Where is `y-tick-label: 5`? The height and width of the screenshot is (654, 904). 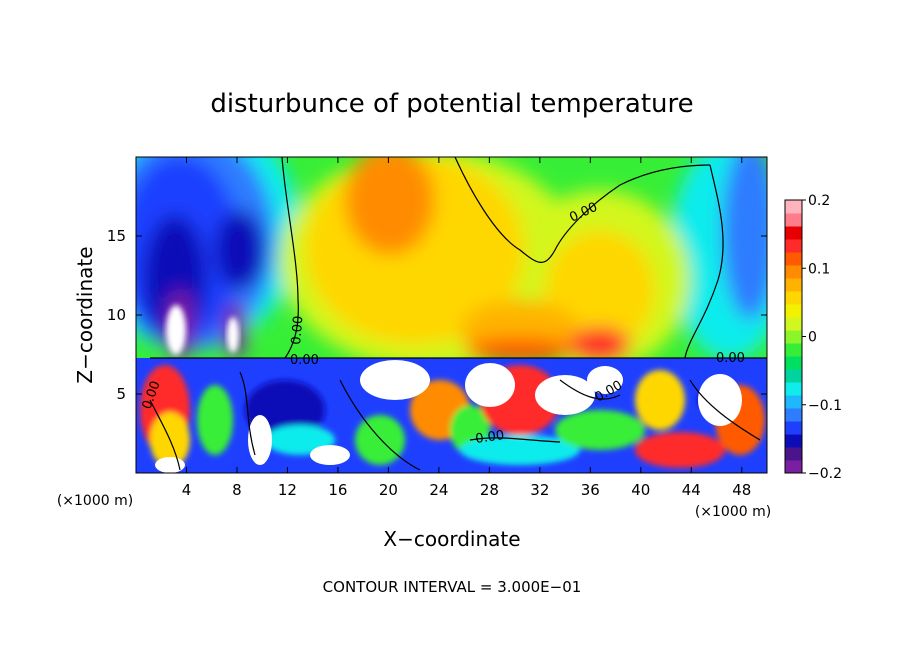 y-tick-label: 5 is located at coordinates (121, 394).